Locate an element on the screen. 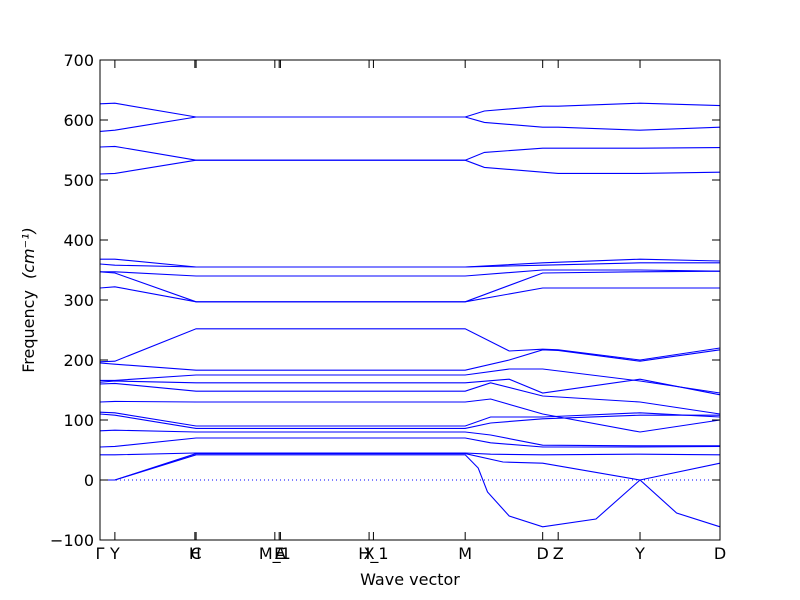 This screenshot has width=800, height=600. x-tick-label: C is located at coordinates (196, 553).